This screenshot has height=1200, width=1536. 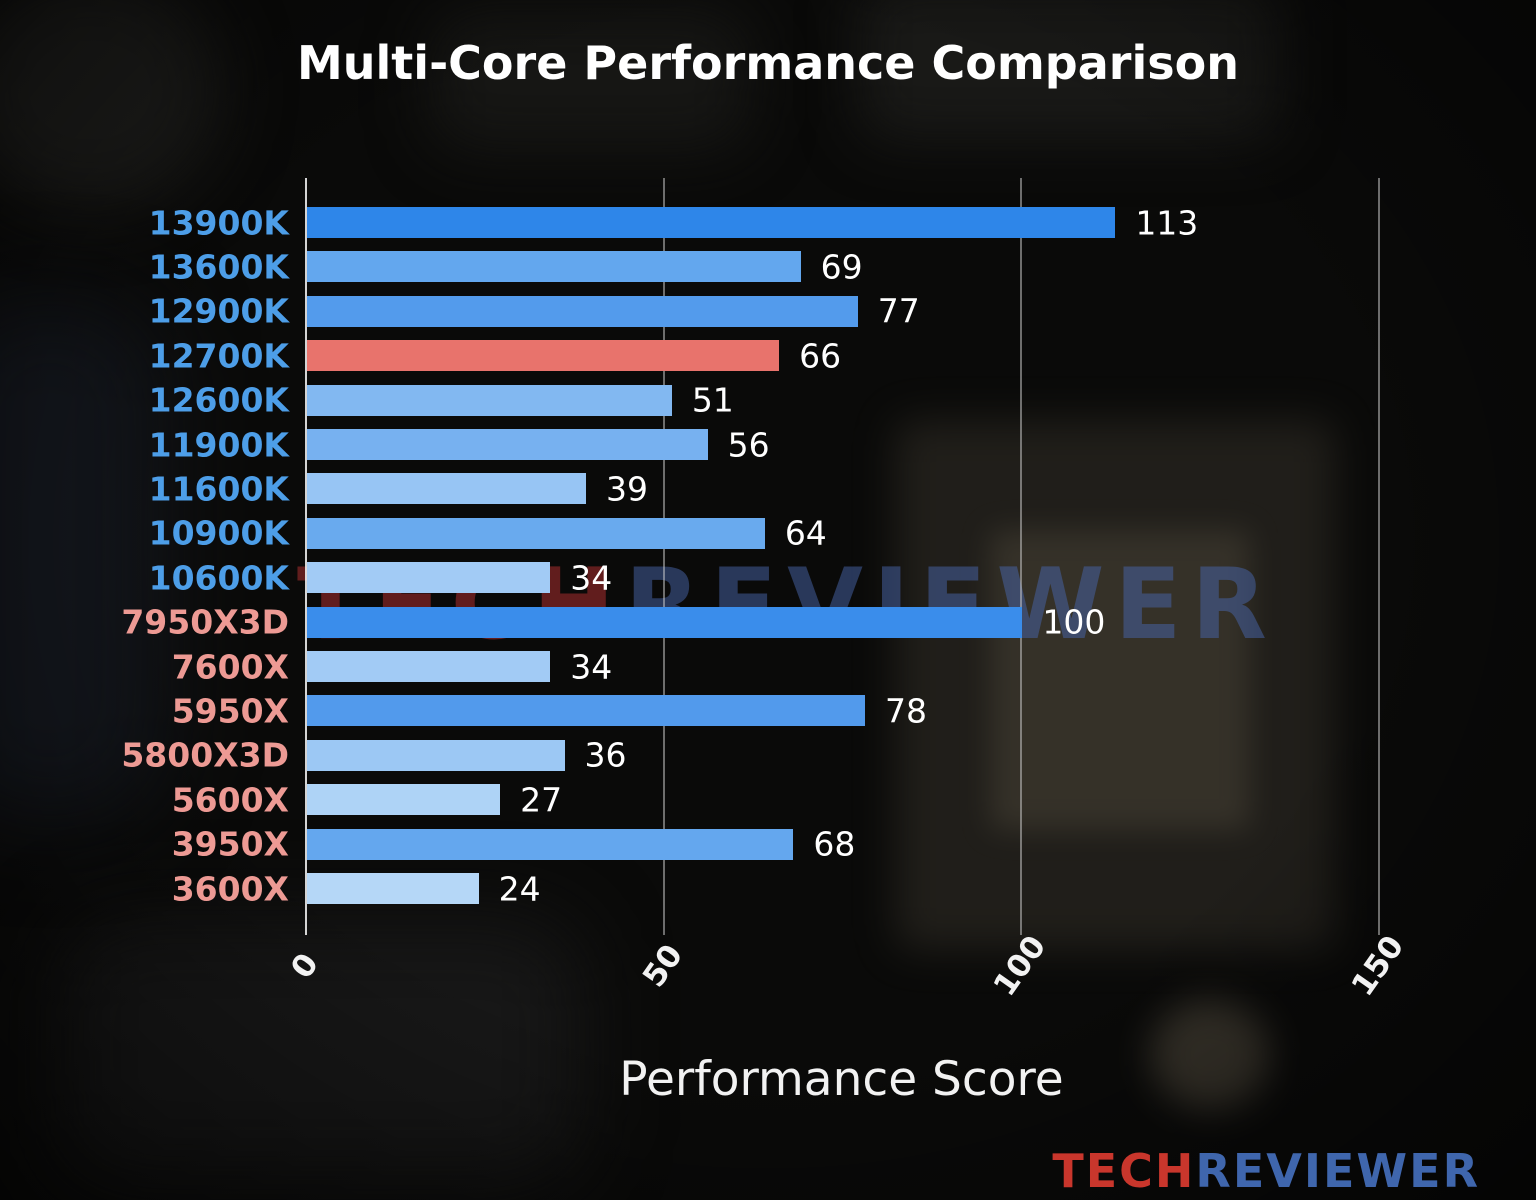 I want to click on value-label: 68, so click(x=834, y=844).